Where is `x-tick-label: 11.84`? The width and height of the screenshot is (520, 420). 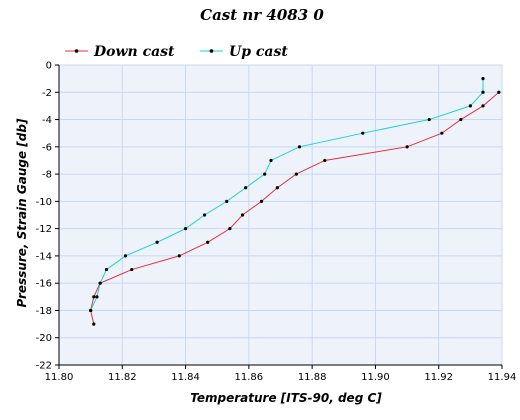 x-tick-label: 11.84 is located at coordinates (185, 377).